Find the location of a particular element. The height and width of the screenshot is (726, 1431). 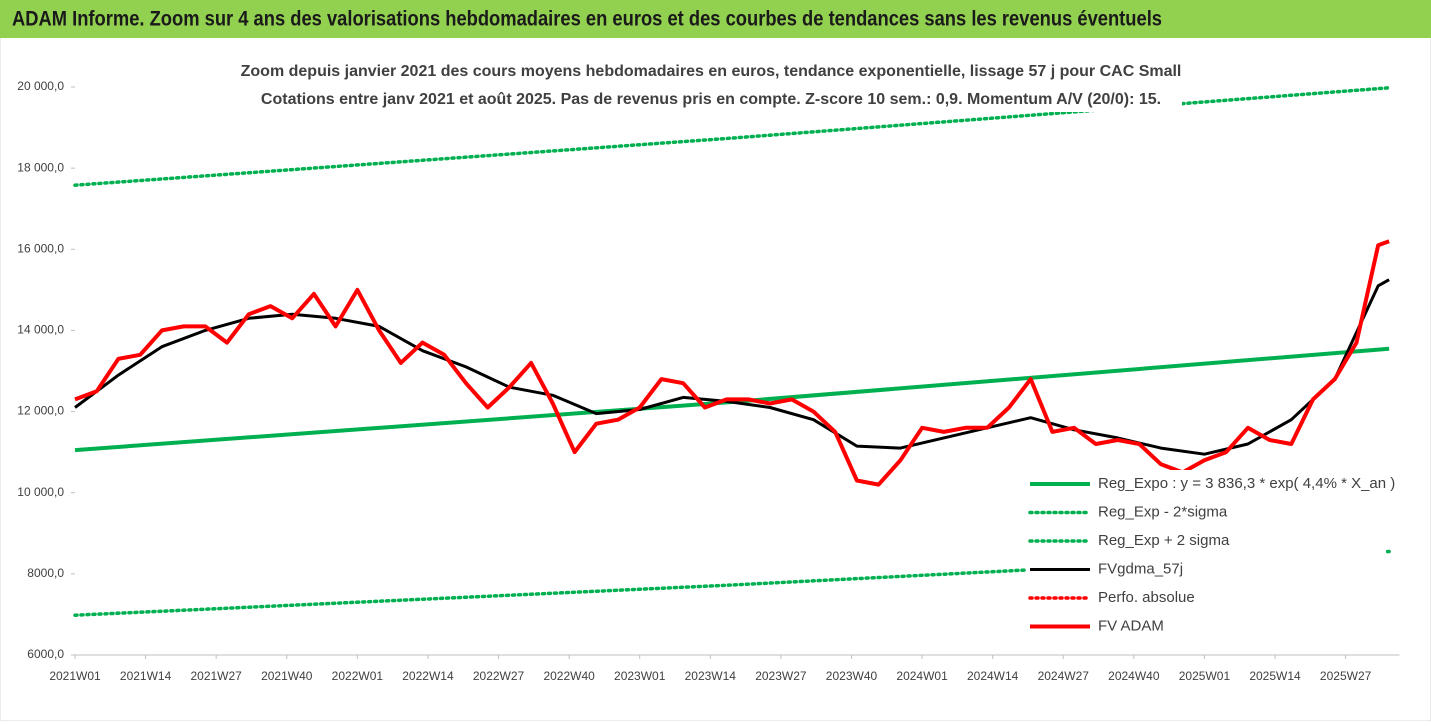

y-tick-label: 20 000,0 is located at coordinates (40, 86).